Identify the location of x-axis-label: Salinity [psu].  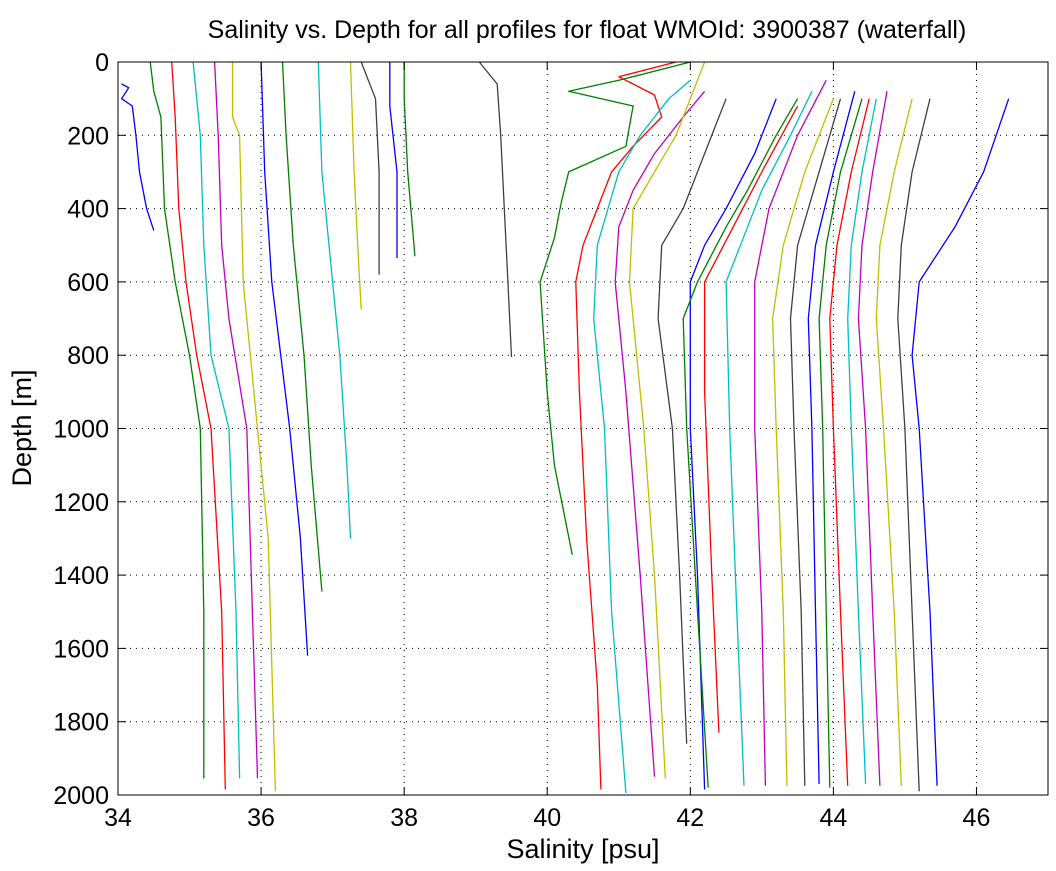
(582, 849).